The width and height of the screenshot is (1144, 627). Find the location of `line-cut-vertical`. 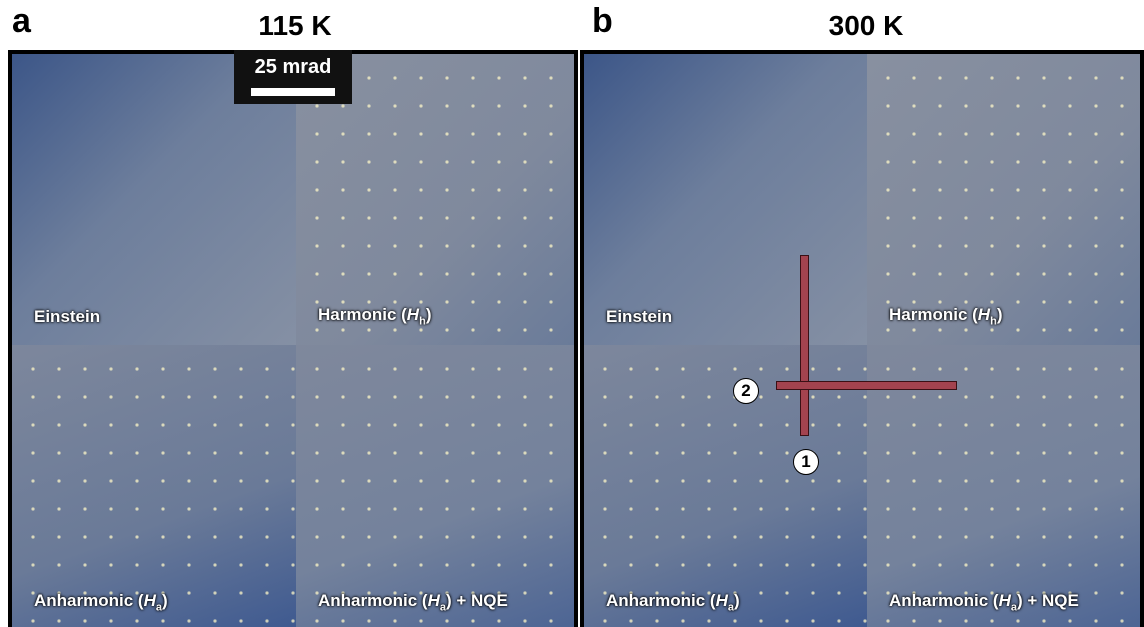

line-cut-vertical is located at coordinates (804, 345).